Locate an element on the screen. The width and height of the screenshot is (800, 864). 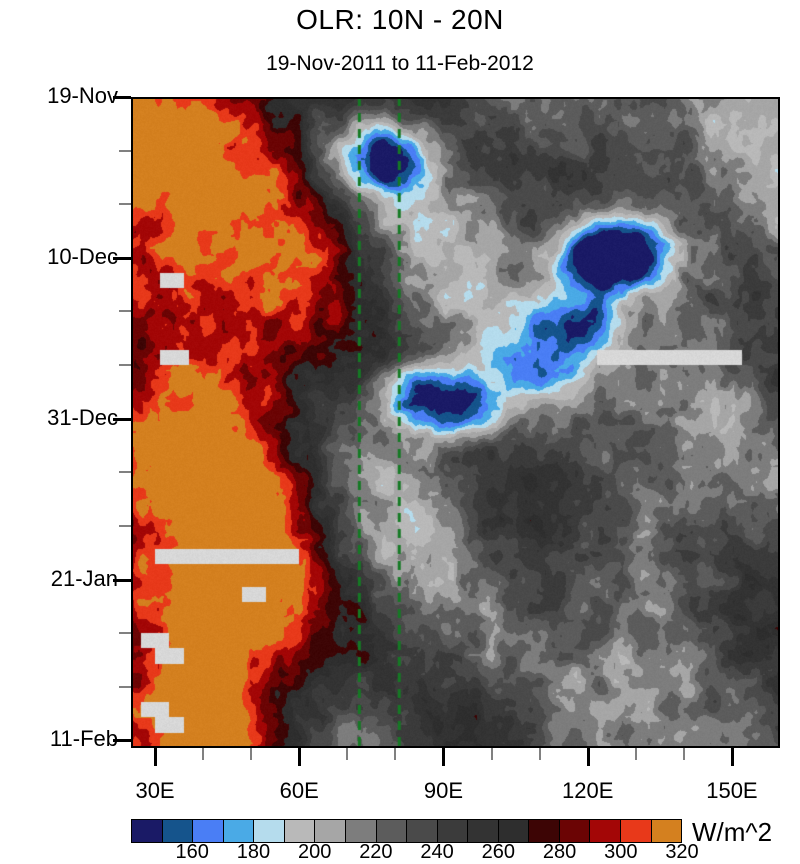
x-axis-tick-label: 90E is located at coordinates (443, 790).